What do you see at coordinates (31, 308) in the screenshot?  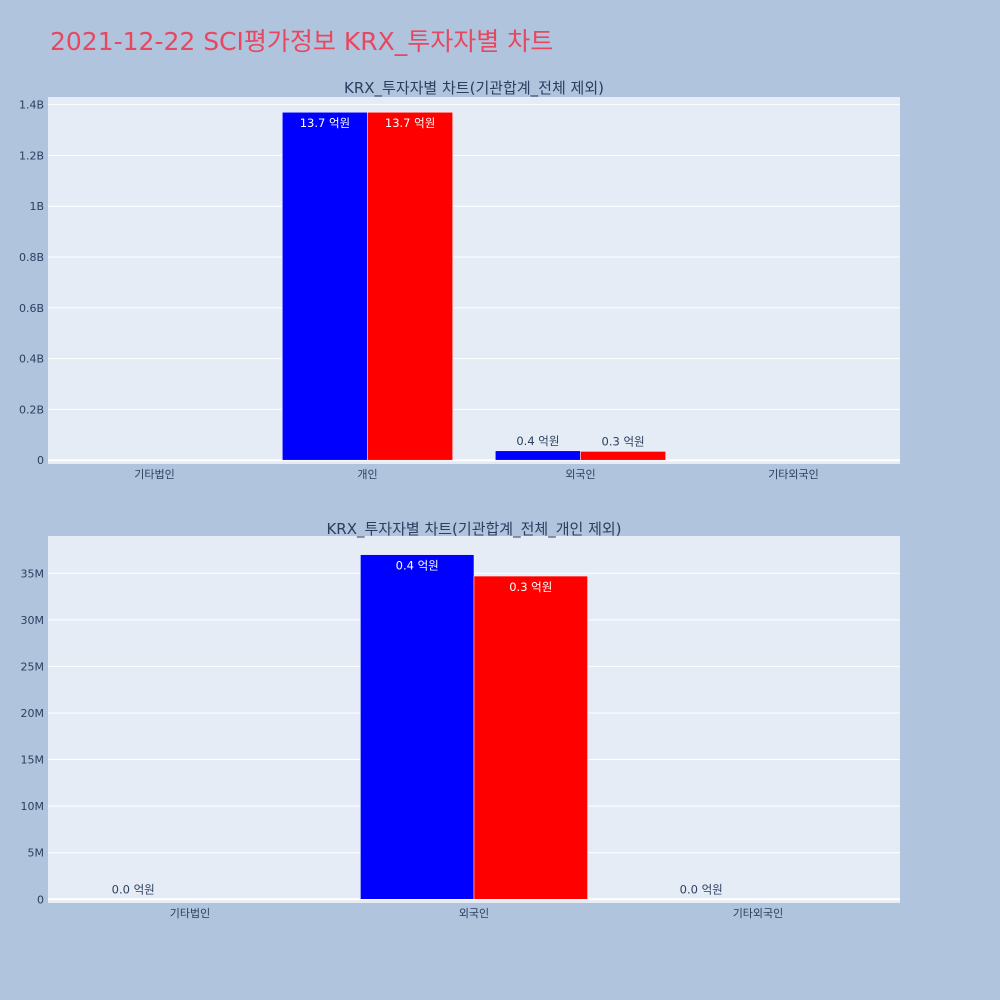 I see `y-tick-label: 0.6B` at bounding box center [31, 308].